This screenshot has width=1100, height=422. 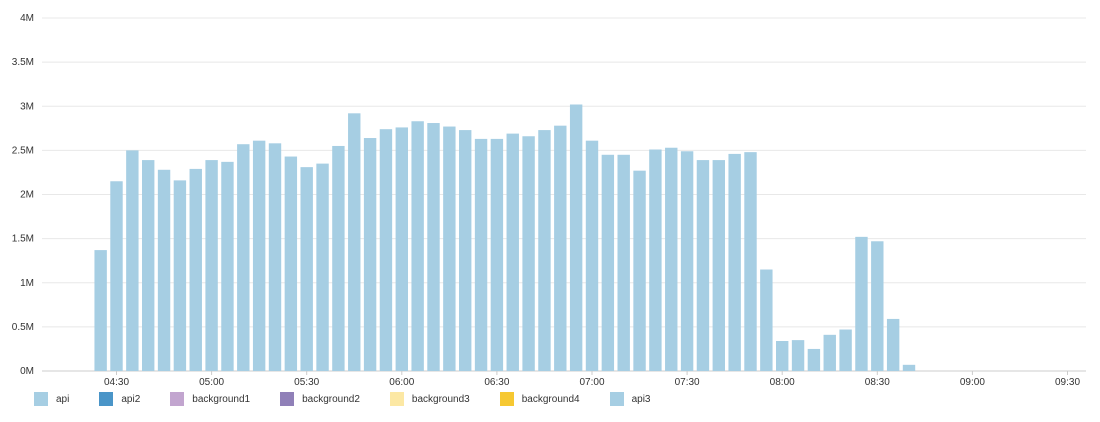 I want to click on y-tick-label: 2.5M, so click(x=23, y=150).